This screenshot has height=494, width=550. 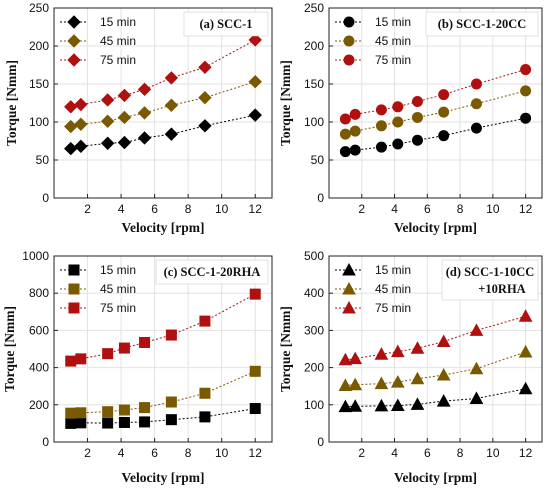 I want to click on y-tick-label: 600, so click(x=39, y=330).